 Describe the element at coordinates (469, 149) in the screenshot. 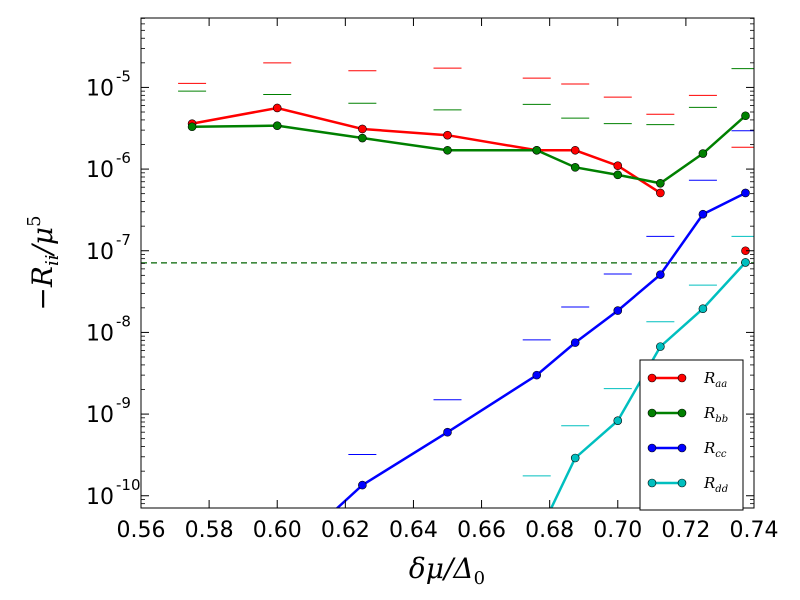

I see `series-line-rbb` at that location.